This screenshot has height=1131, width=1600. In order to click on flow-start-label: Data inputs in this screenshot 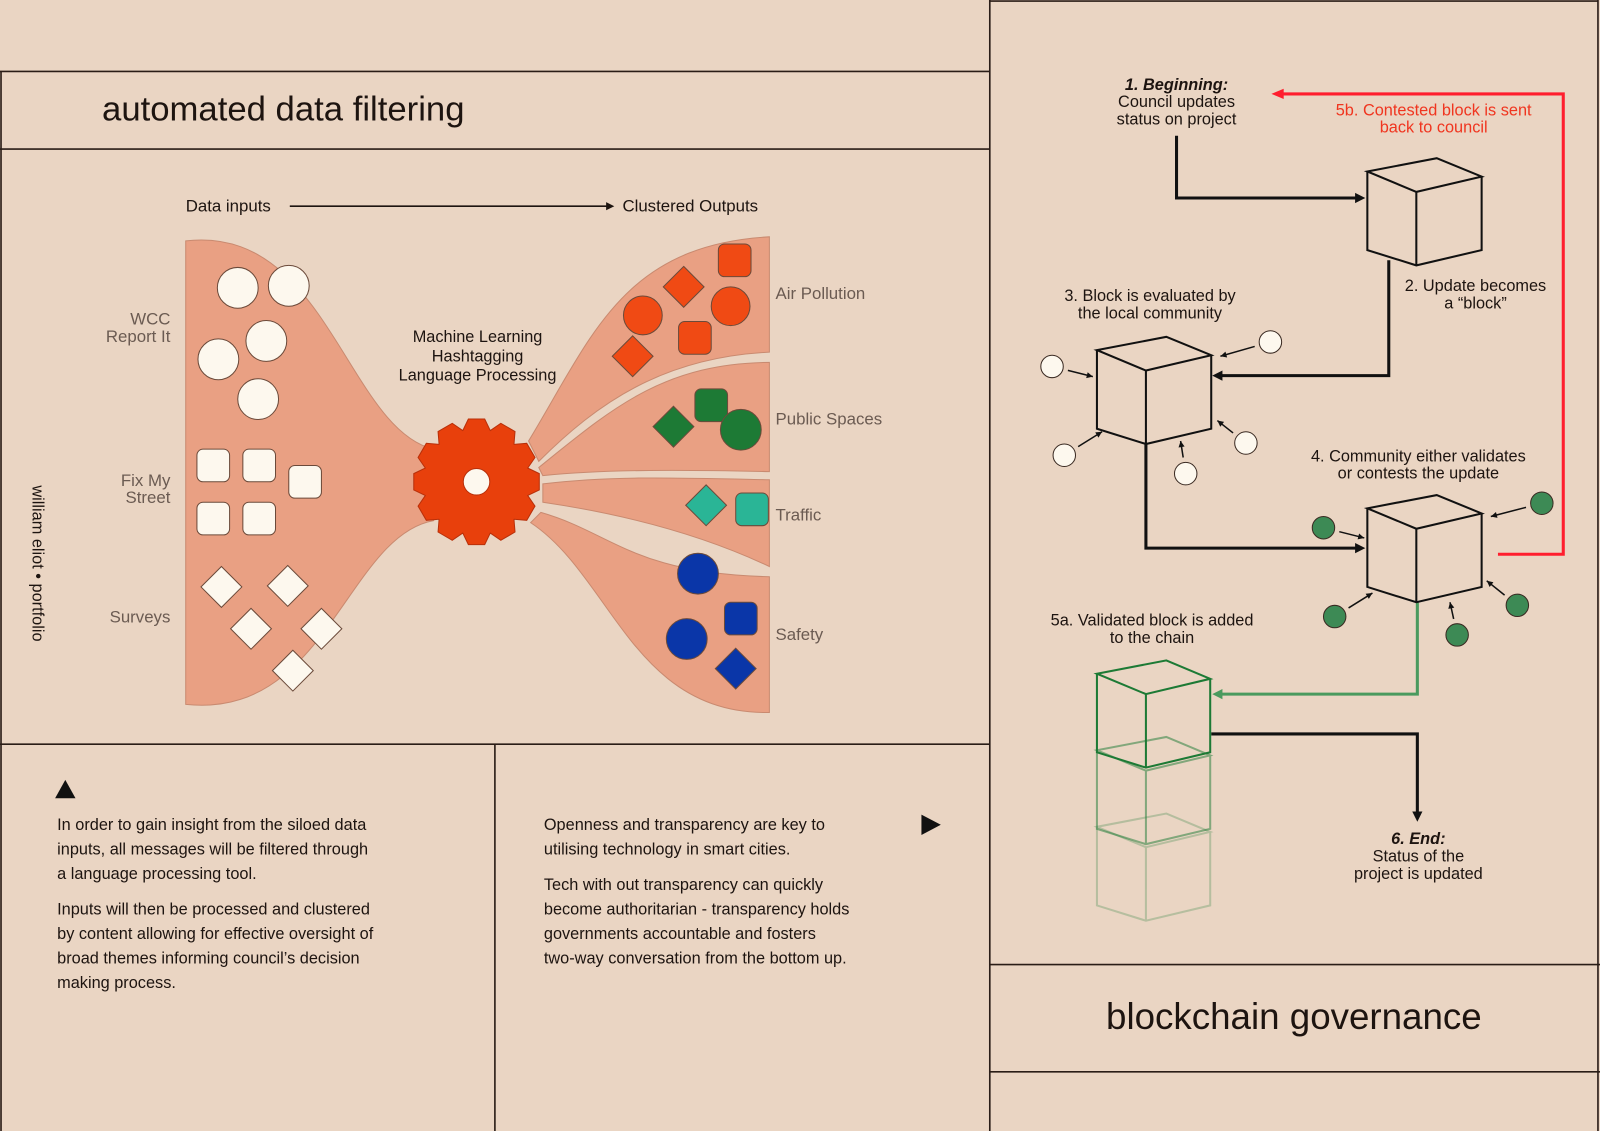, I will do `click(228, 205)`.